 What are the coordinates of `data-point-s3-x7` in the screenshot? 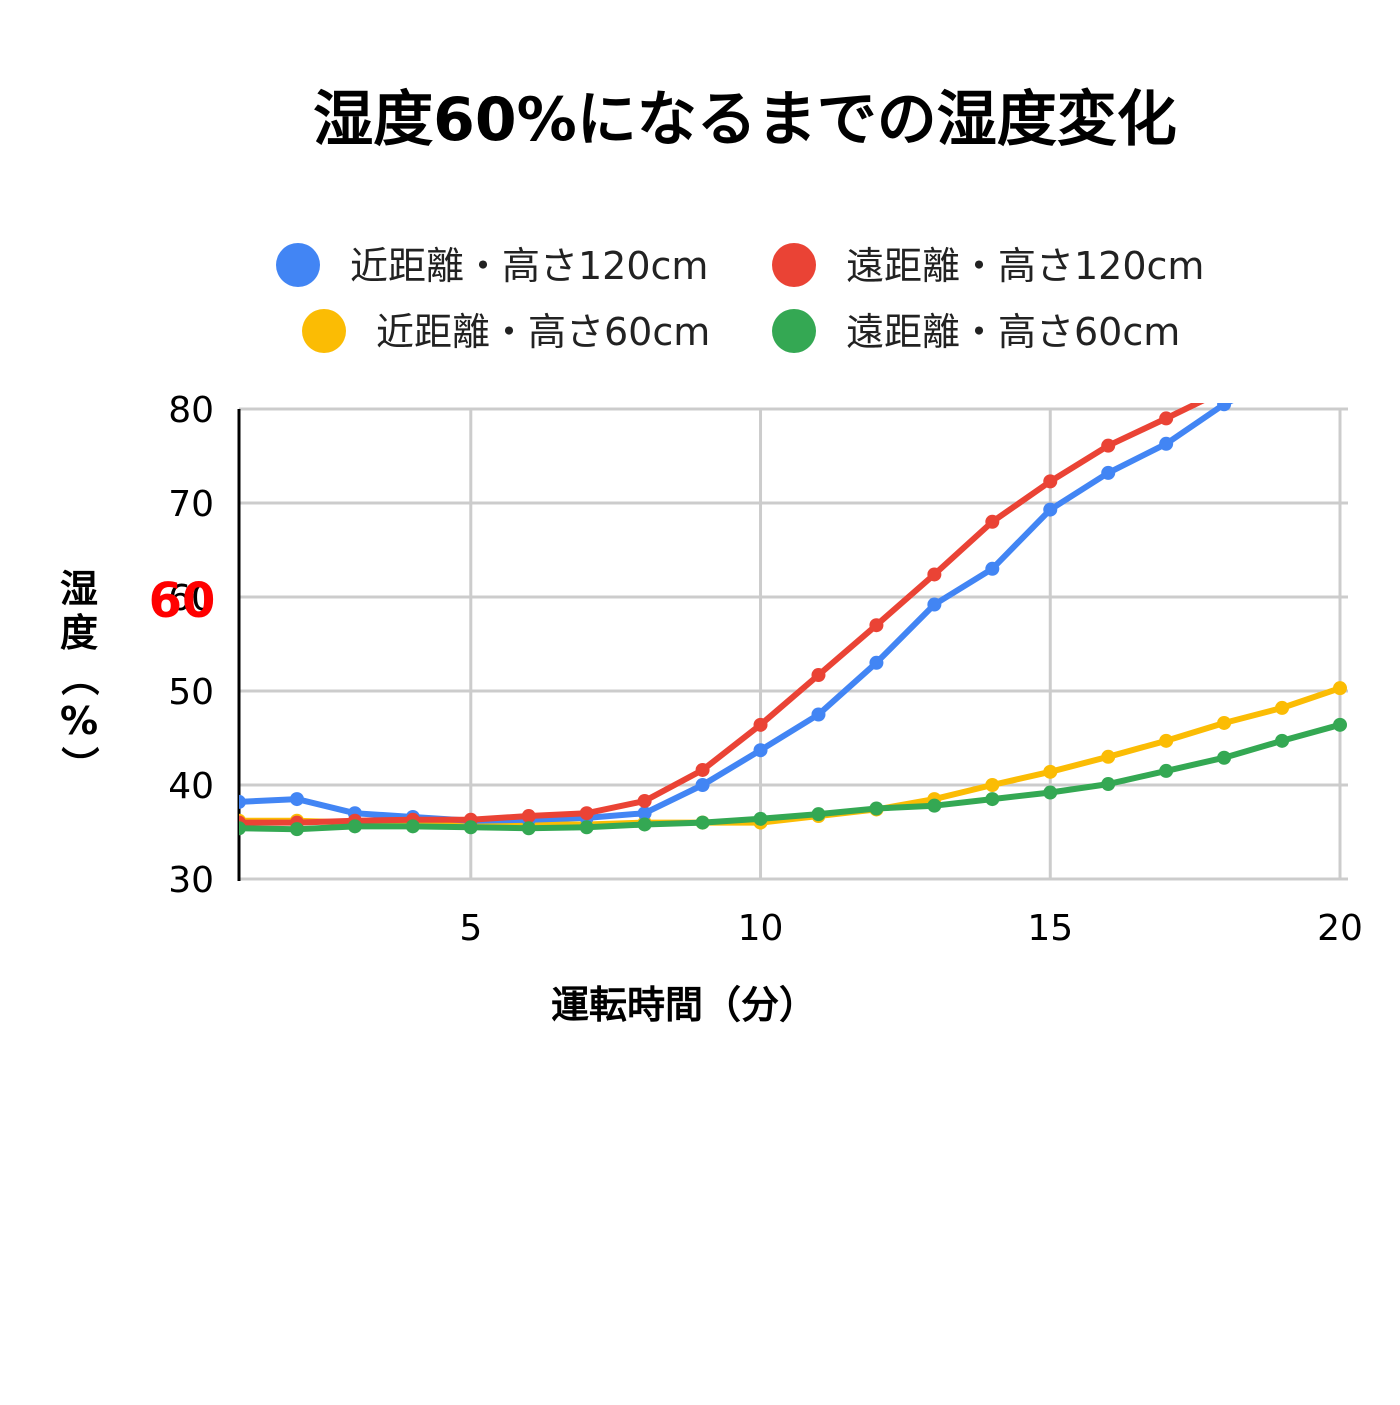 It's located at (586, 827).